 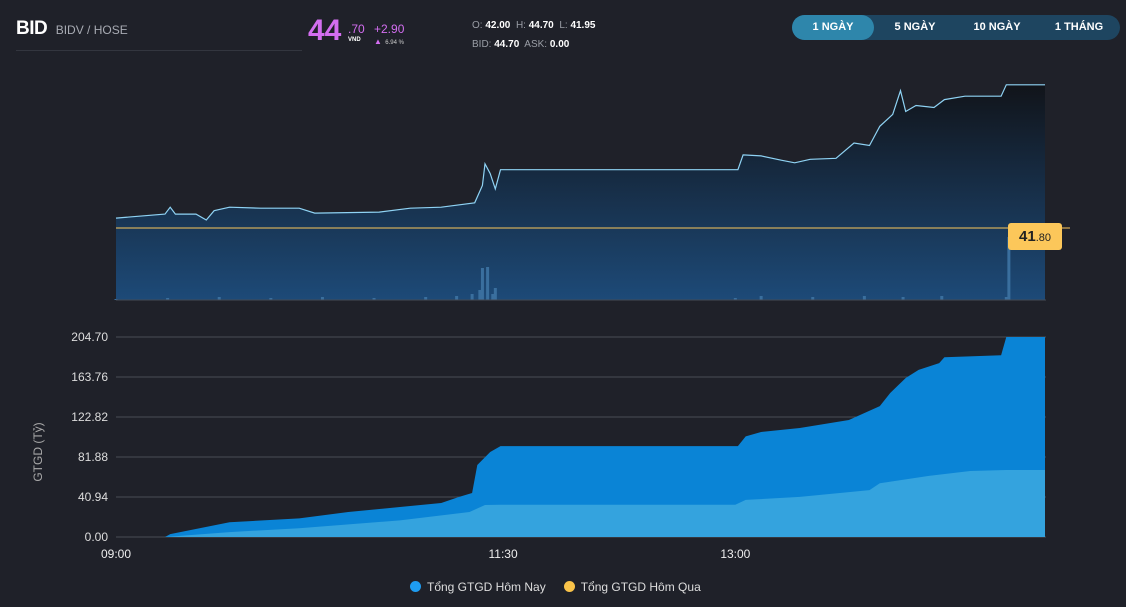 What do you see at coordinates (116, 554) in the screenshot?
I see `x-tick-label: 09:00` at bounding box center [116, 554].